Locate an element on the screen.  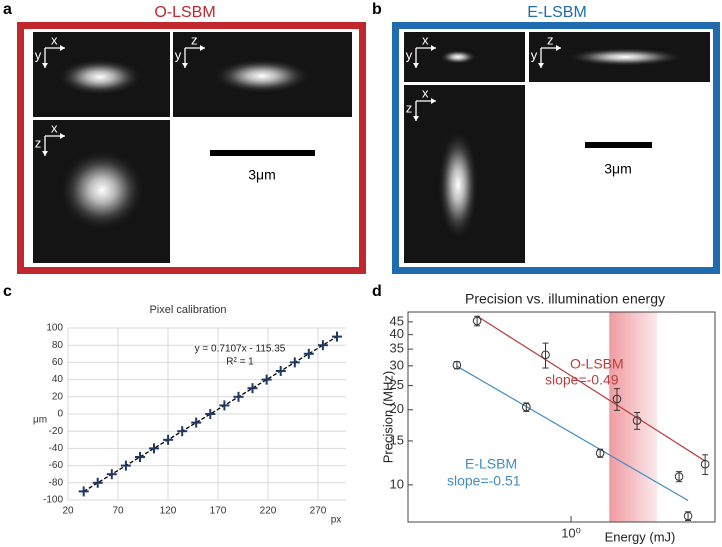
panel-title: E-LSBM is located at coordinates (557, 12).